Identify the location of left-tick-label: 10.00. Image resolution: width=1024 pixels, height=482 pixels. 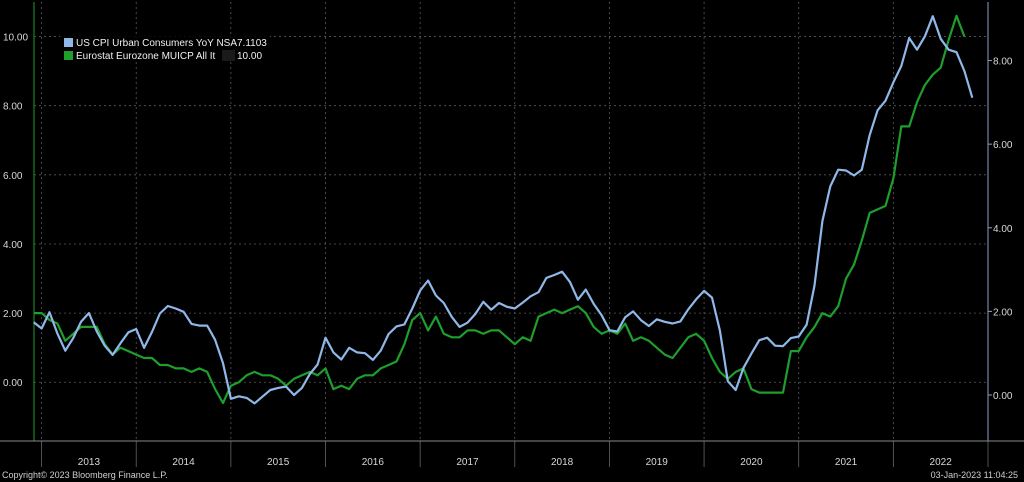
(15, 38).